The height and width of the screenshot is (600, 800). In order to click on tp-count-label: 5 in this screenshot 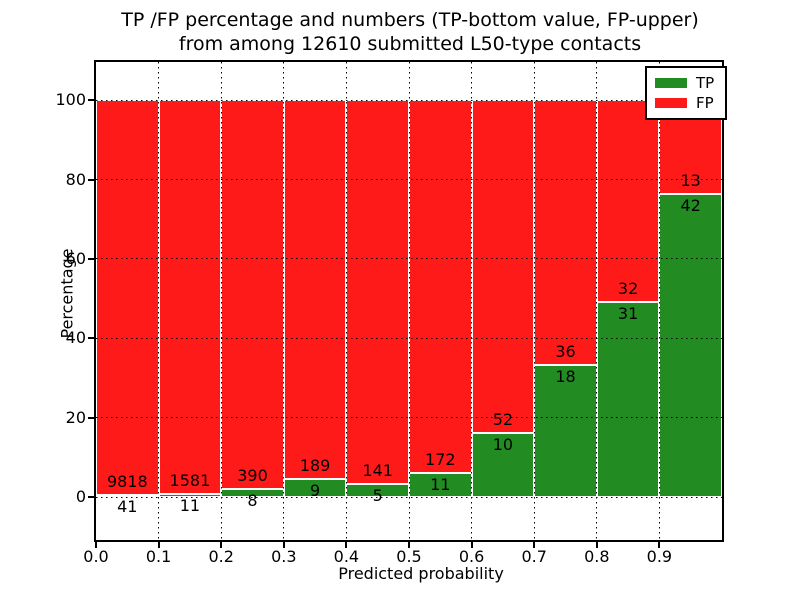, I will do `click(377, 495)`.